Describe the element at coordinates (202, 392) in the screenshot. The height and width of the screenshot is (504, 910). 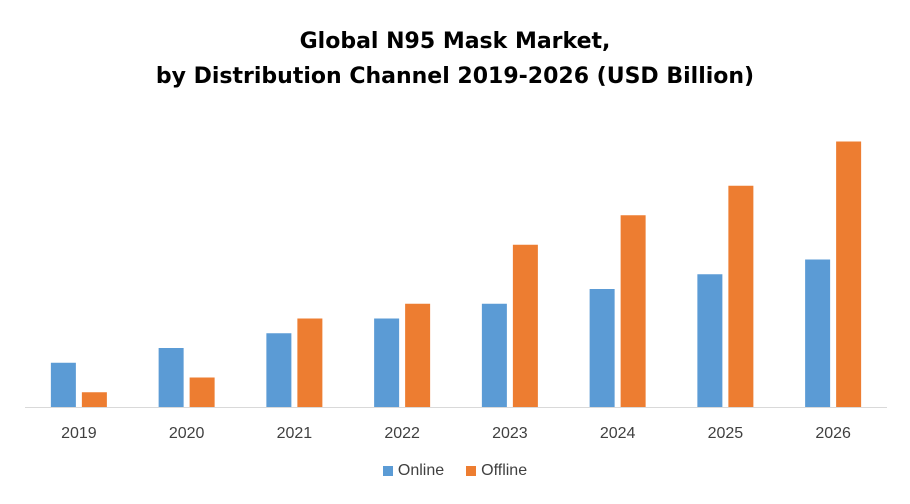
I see `bar-offline-2020` at that location.